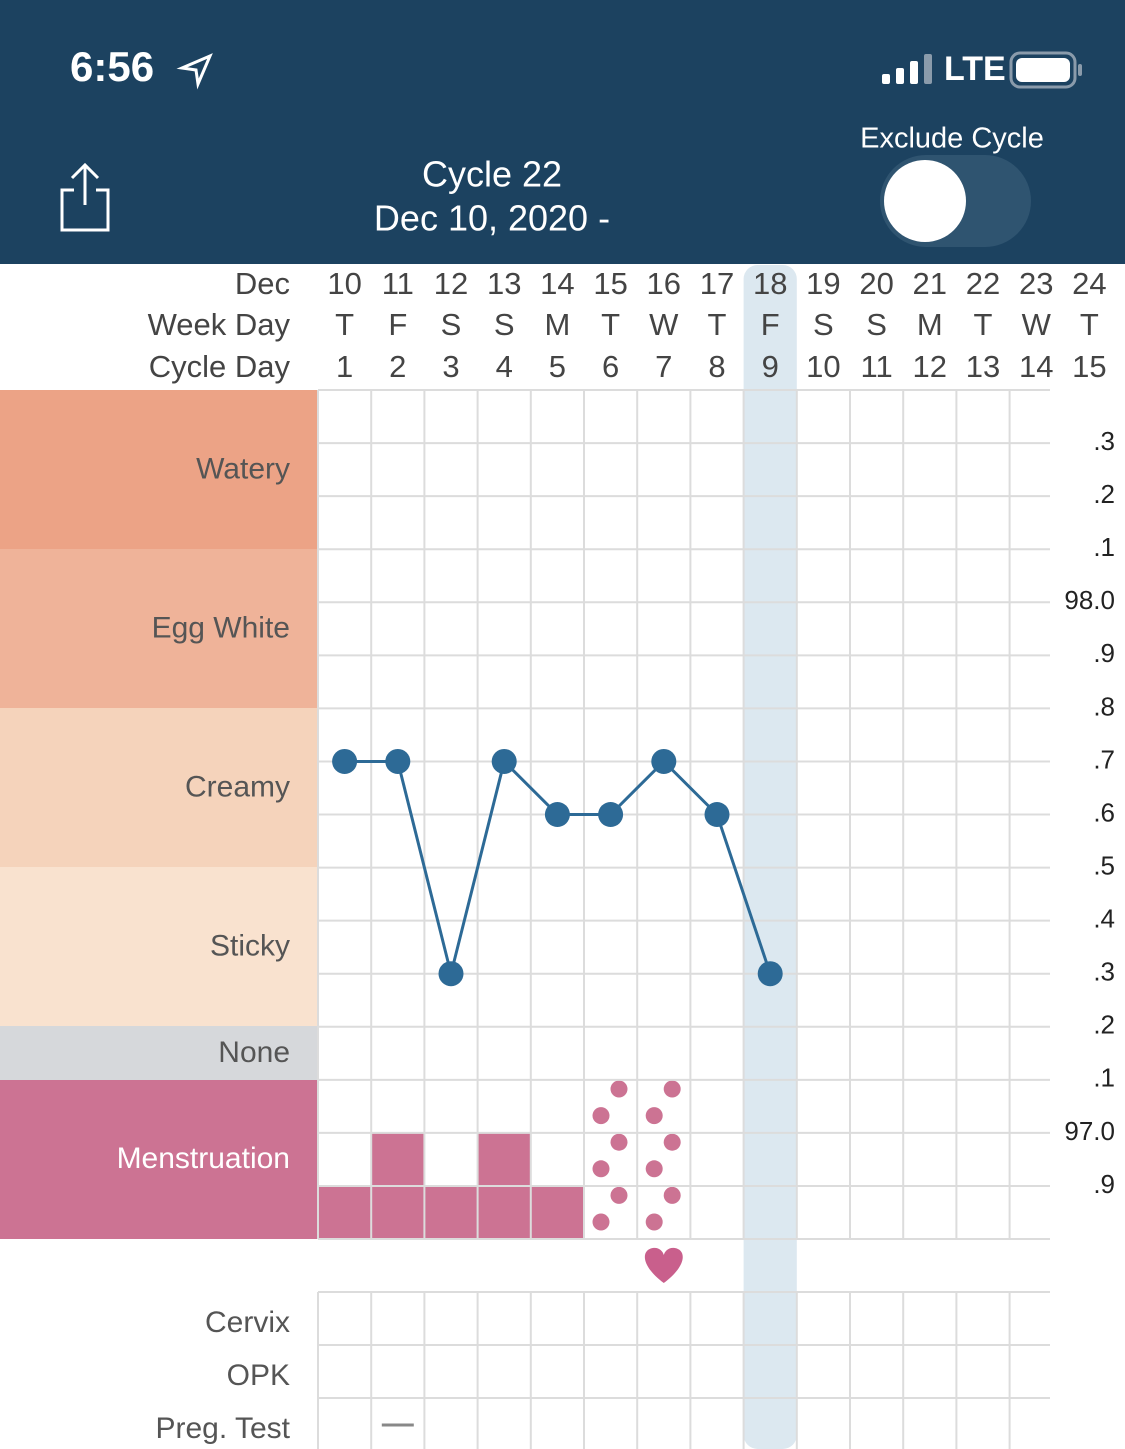  What do you see at coordinates (254, 1052) in the screenshot?
I see `mucus-label: None` at bounding box center [254, 1052].